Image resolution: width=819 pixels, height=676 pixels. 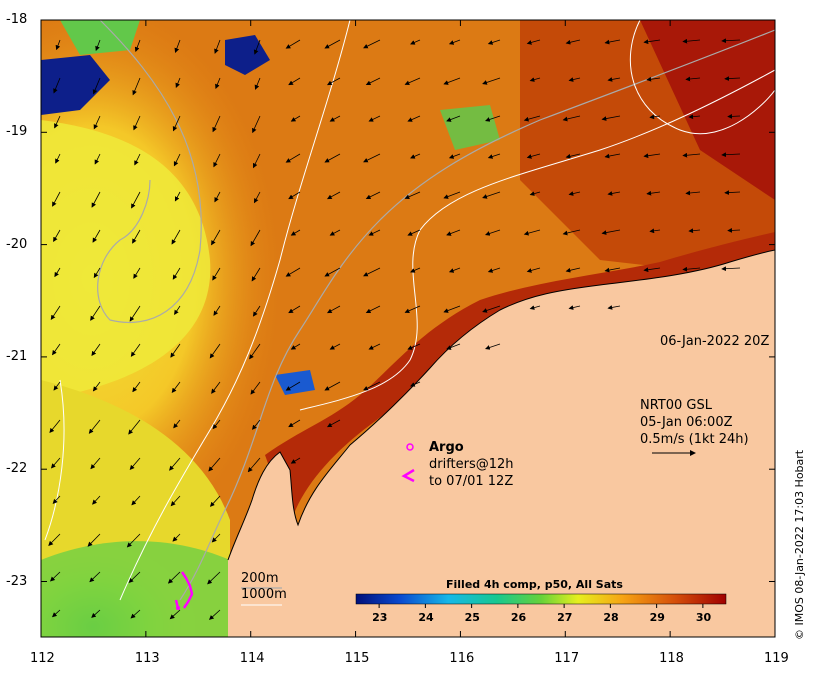 I want to click on colorbar-tick-label: 28, so click(x=611, y=617).